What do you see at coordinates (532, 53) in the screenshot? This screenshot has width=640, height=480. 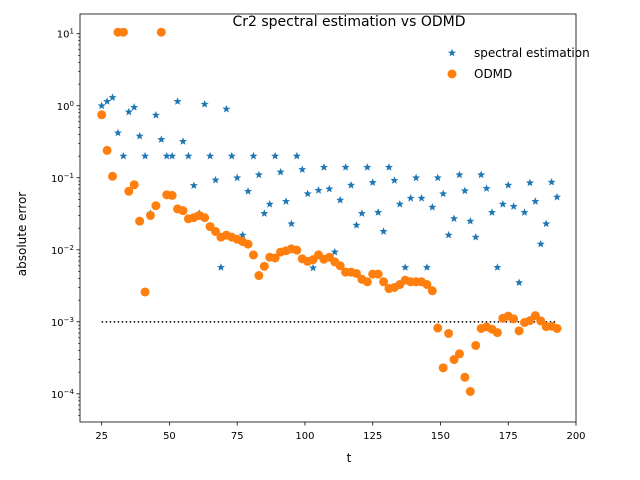 I see `legend-spectral-label: spectral estimation` at bounding box center [532, 53].